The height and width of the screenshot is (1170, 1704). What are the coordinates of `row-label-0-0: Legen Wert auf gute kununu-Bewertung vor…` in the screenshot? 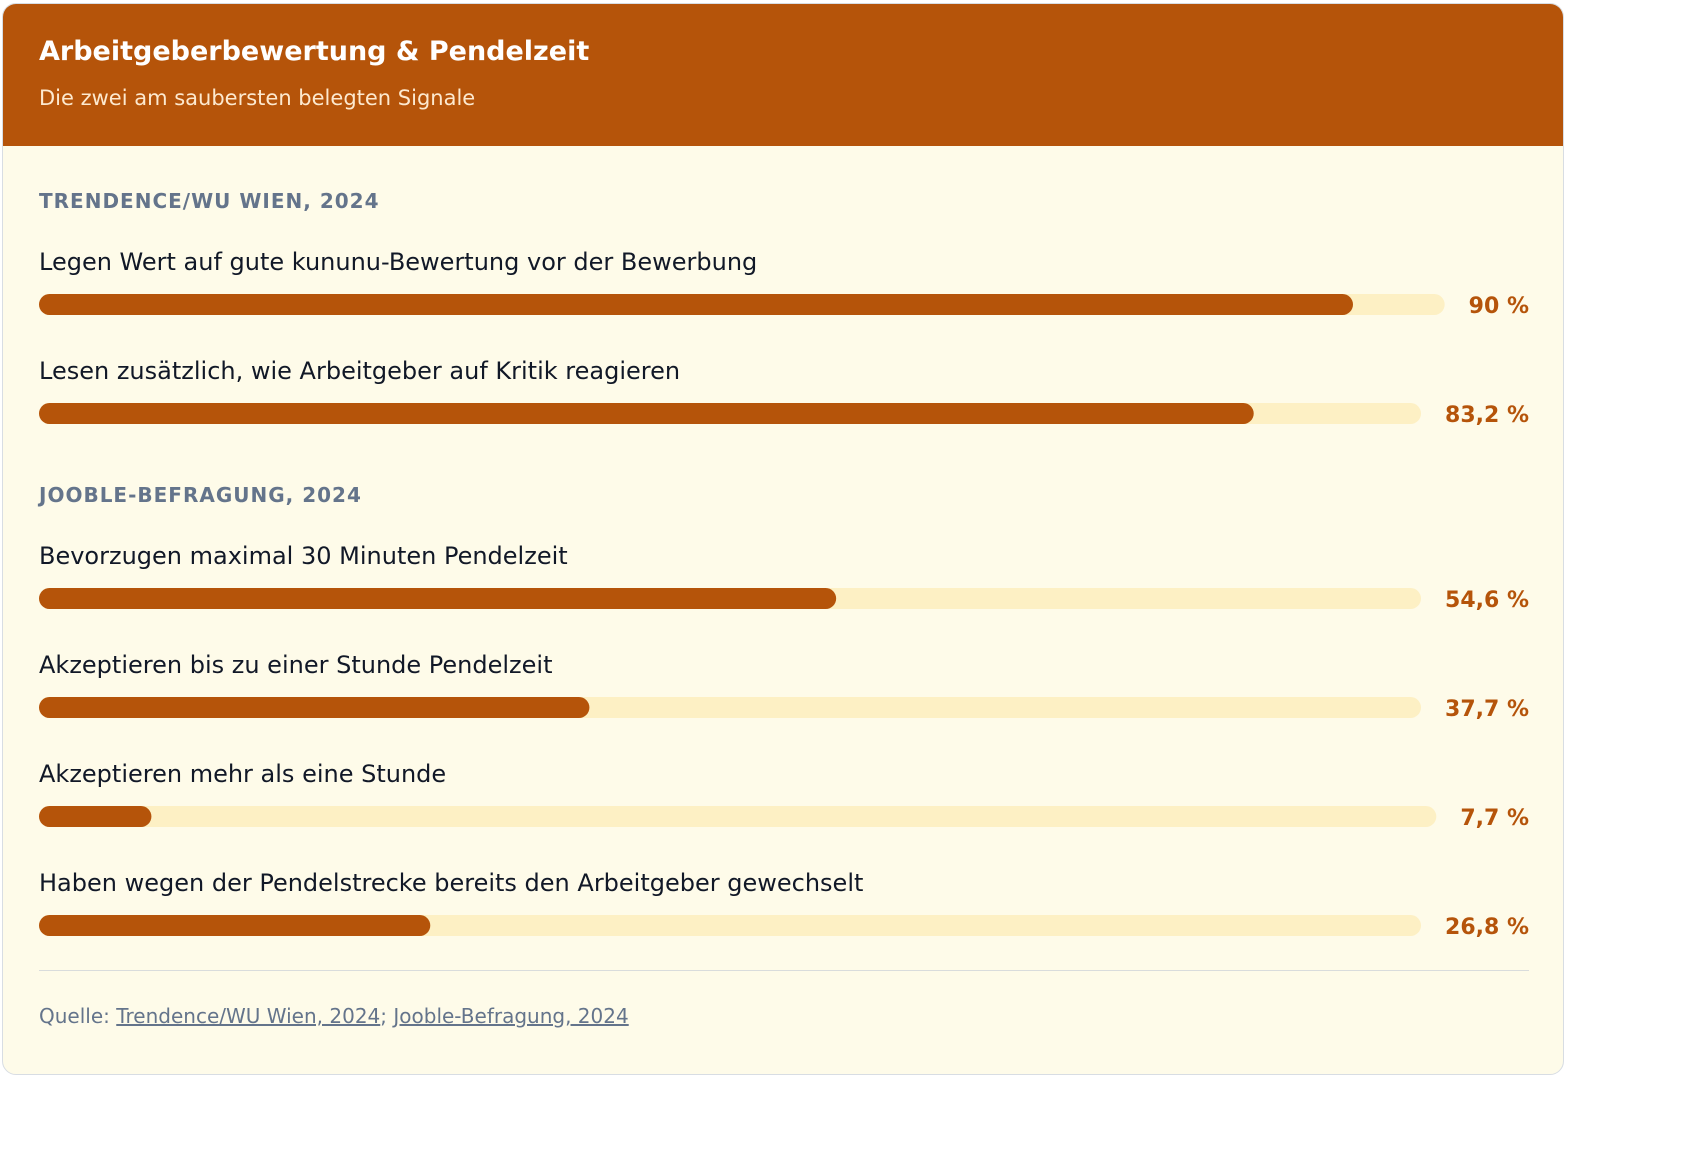 It's located at (398, 262).